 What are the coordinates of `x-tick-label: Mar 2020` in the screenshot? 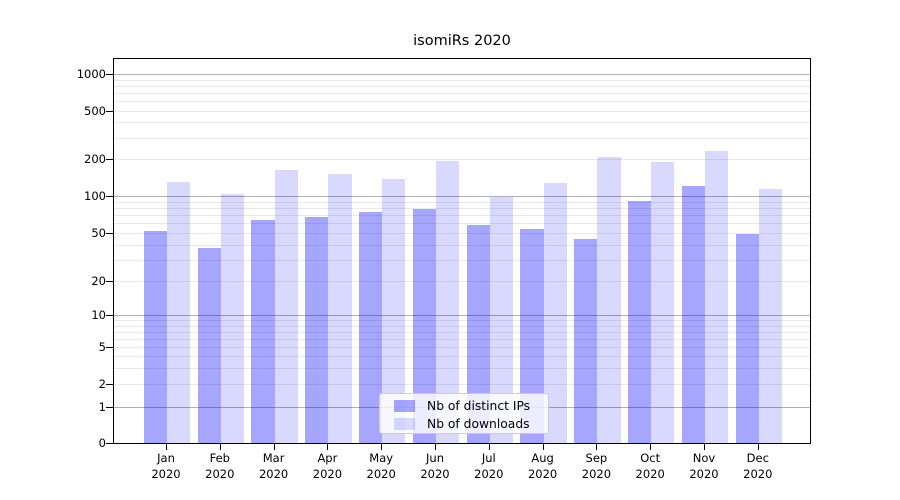 It's located at (273, 466).